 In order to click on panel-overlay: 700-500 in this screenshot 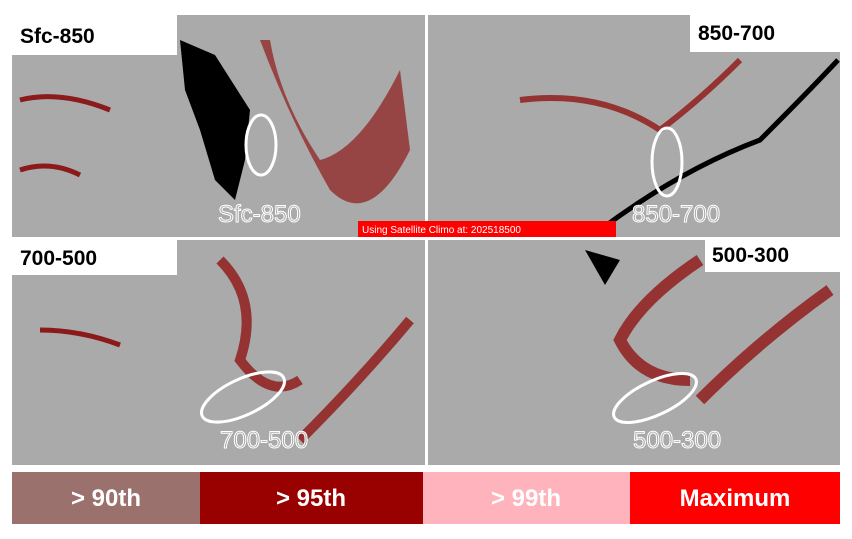, I will do `click(264, 440)`.